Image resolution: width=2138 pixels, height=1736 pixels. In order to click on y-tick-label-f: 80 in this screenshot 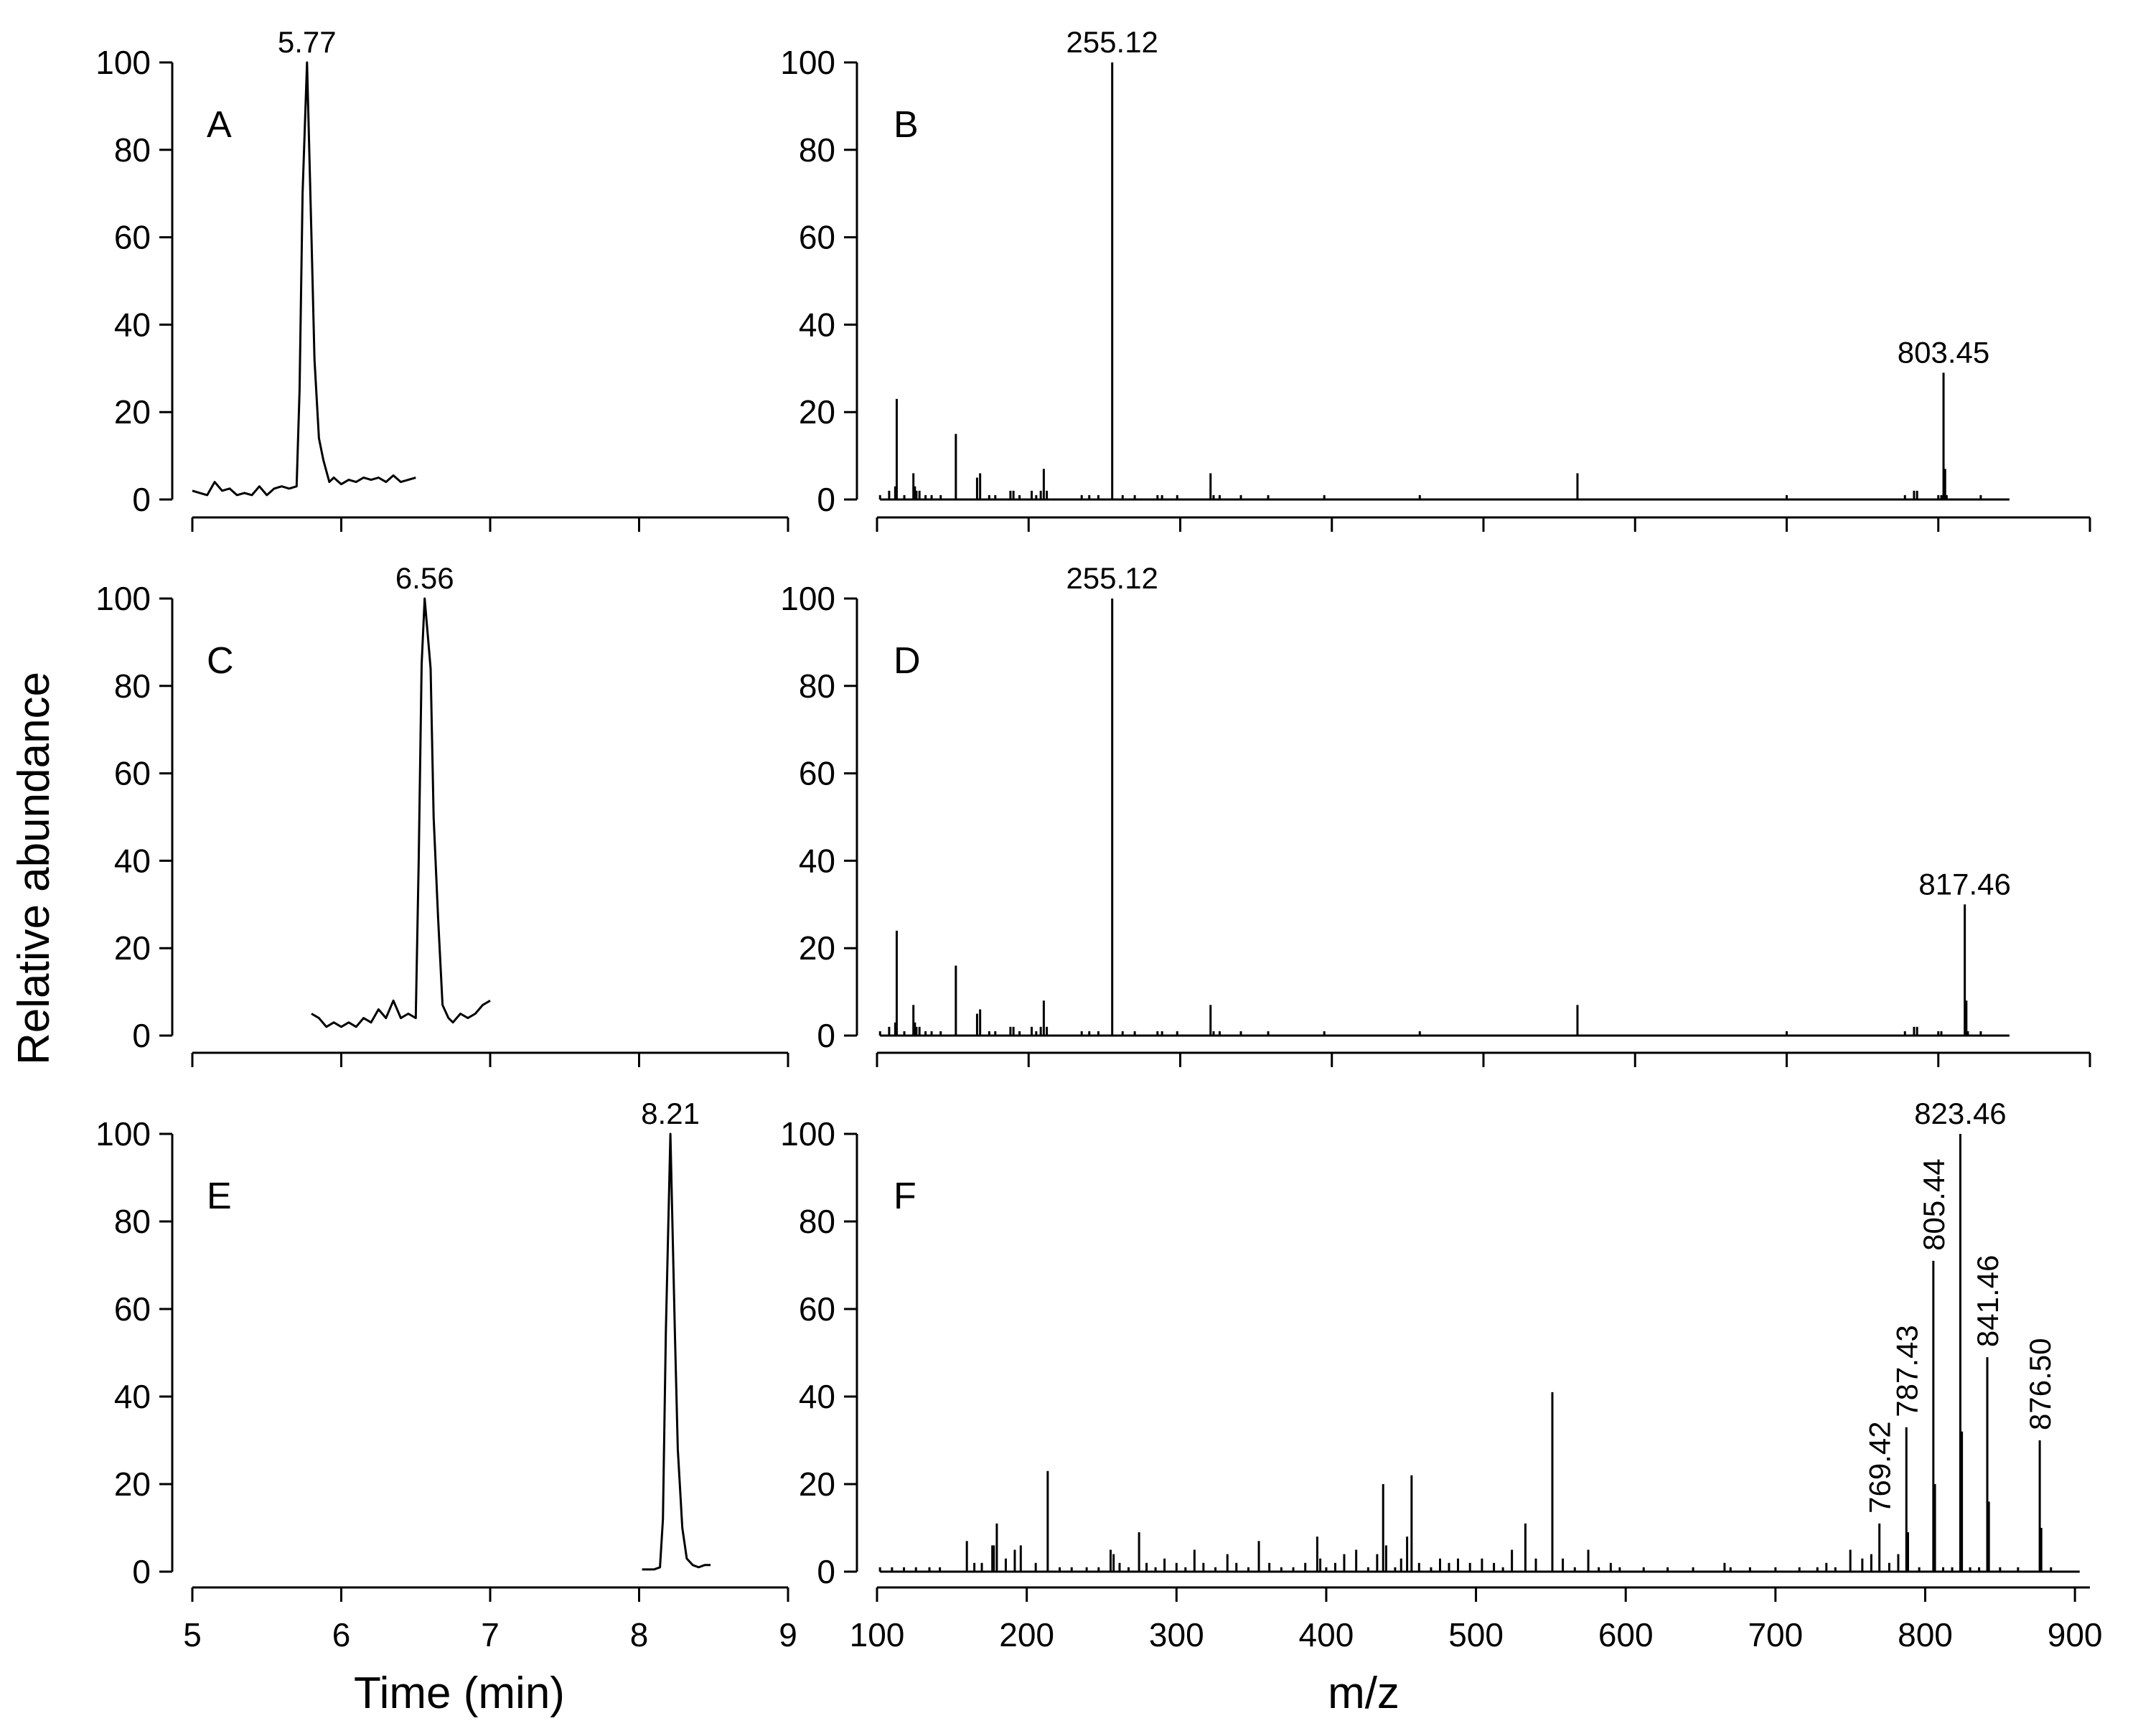, I will do `click(817, 1221)`.